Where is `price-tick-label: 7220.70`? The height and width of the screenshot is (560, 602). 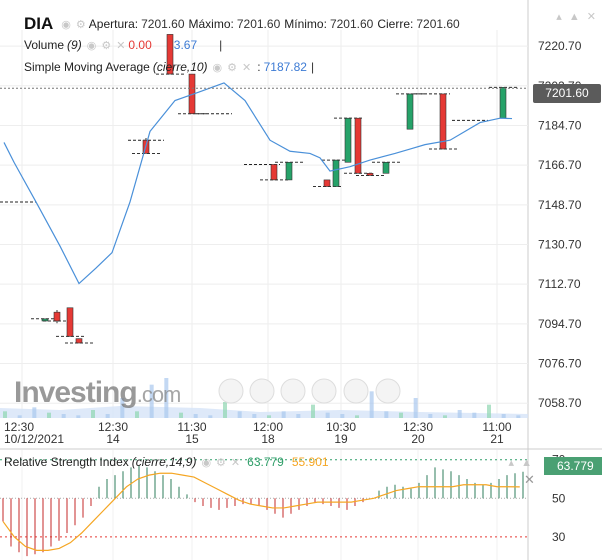
price-tick-label: 7220.70 is located at coordinates (560, 46).